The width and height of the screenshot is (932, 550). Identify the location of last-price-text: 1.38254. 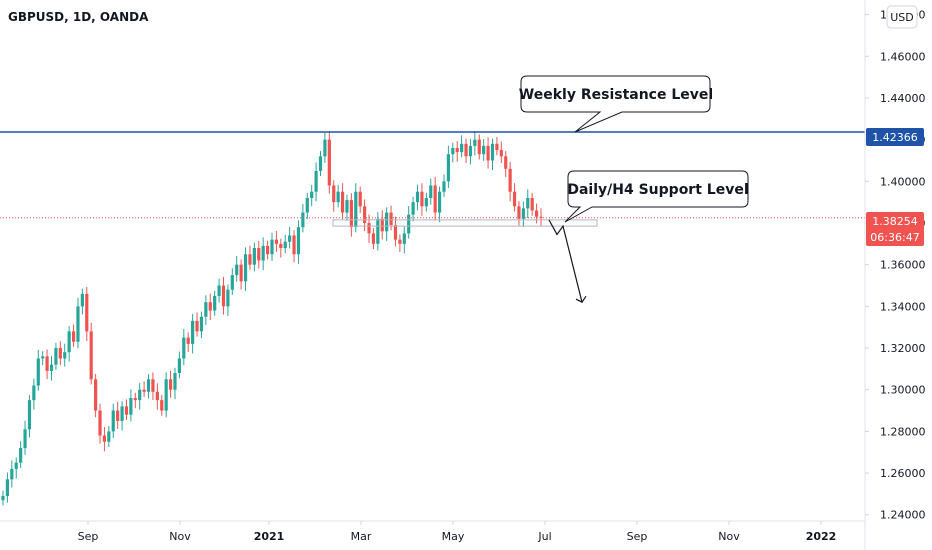
(895, 221).